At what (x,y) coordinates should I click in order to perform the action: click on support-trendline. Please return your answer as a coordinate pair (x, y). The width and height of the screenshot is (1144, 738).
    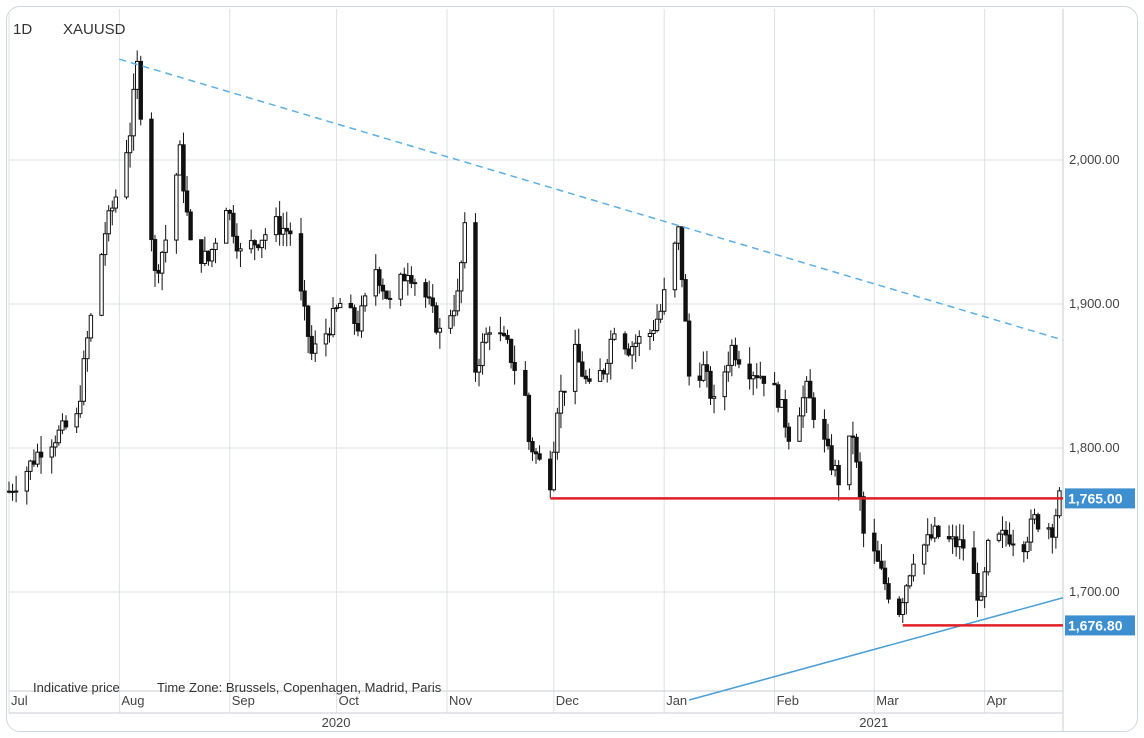
    Looking at the image, I should click on (876, 649).